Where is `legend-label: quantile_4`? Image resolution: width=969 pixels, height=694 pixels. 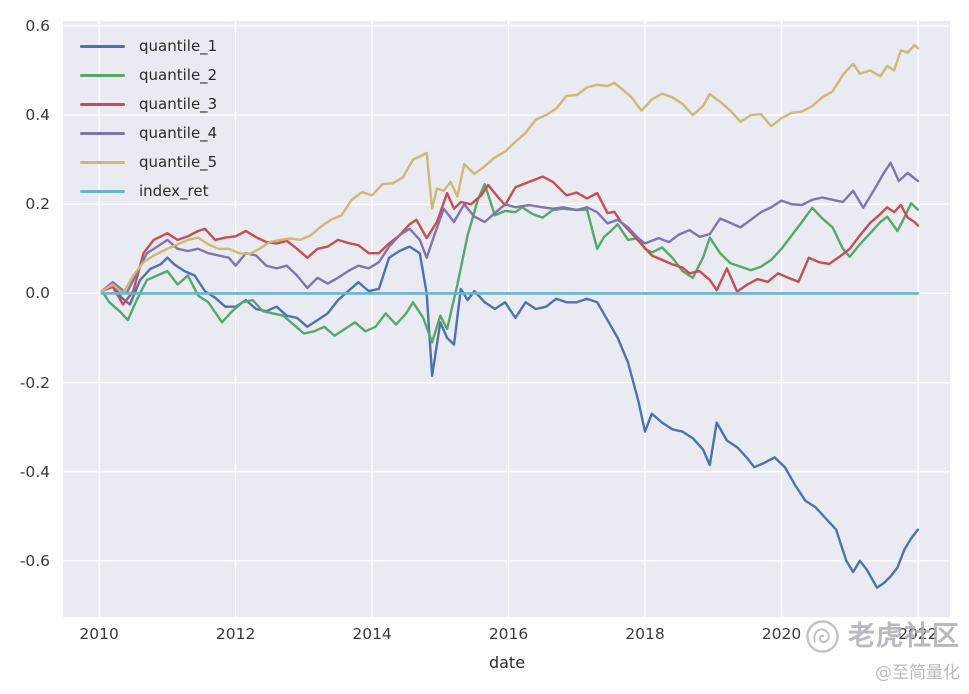 legend-label: quantile_4 is located at coordinates (178, 133).